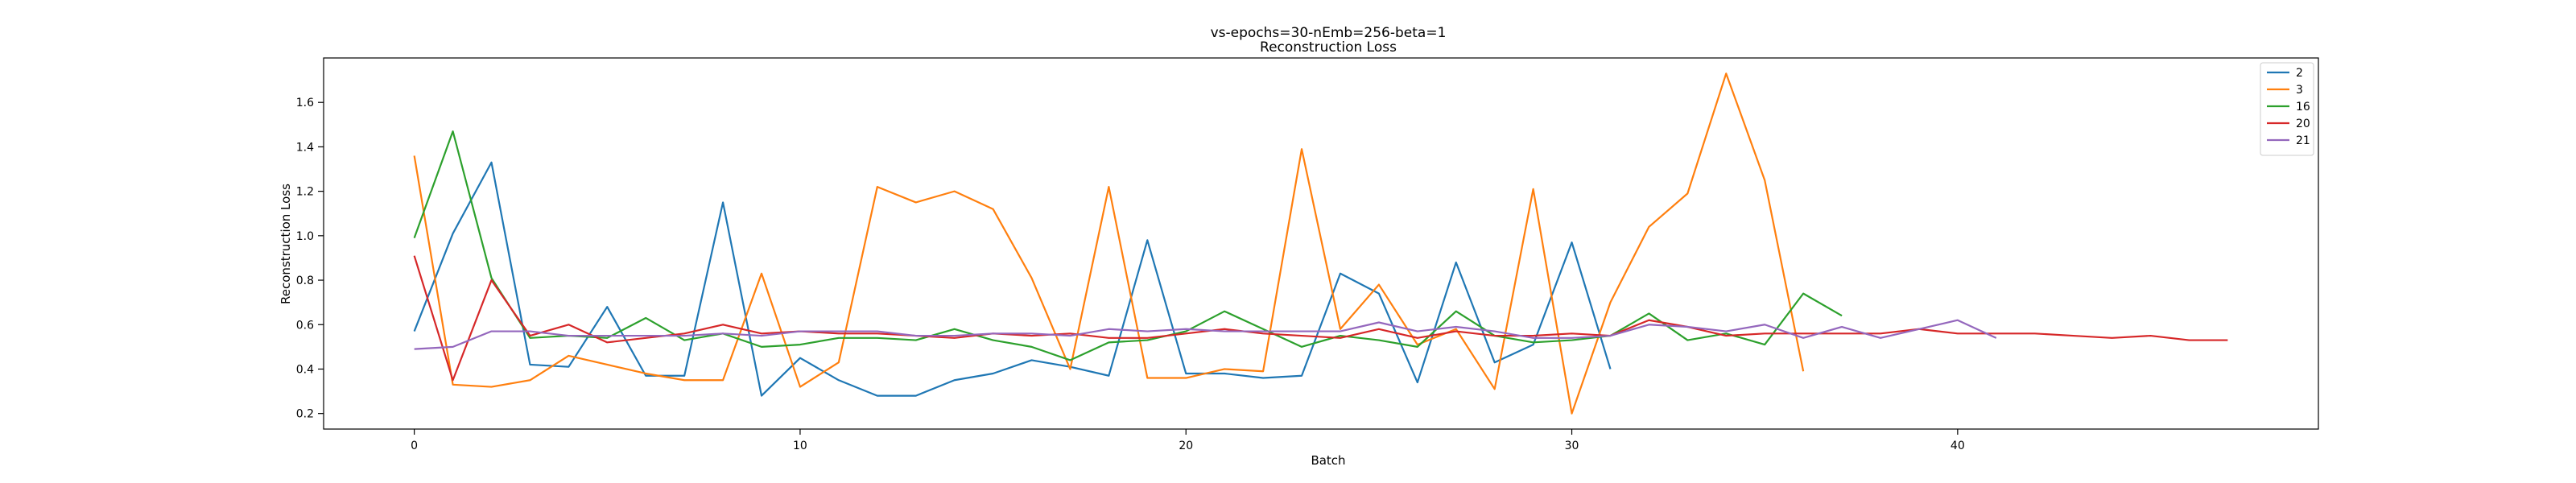  Describe the element at coordinates (1572, 446) in the screenshot. I see `x-tick-label: 30` at that location.